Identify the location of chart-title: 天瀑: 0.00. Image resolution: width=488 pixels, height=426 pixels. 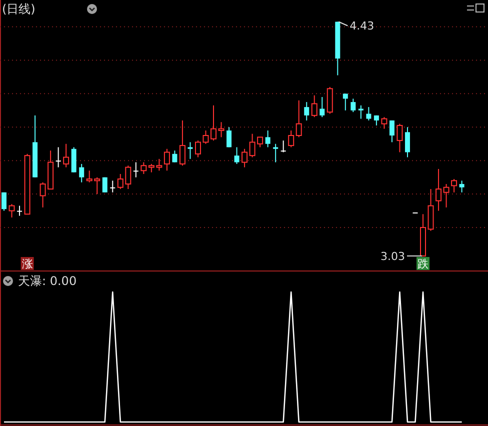
(47, 281).